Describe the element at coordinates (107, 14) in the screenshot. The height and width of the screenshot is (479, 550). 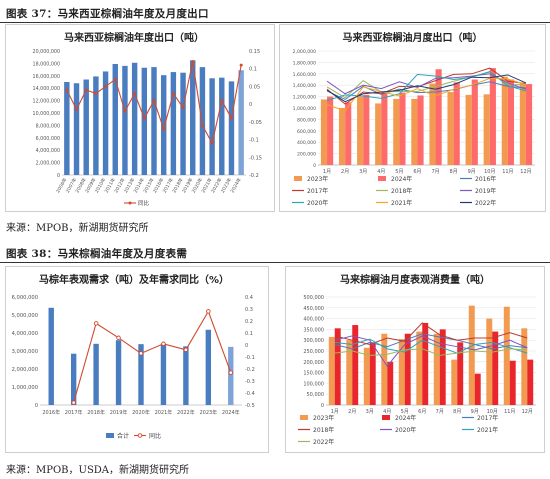
I see `figure-37-title: 图表 37：马来西亚棕榈油年度及月度出口` at that location.